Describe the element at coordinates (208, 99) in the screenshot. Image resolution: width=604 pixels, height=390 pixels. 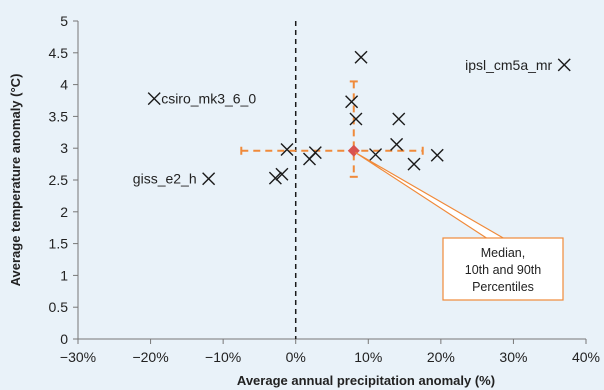
I see `point-label: csiro_mk3_6_0` at that location.